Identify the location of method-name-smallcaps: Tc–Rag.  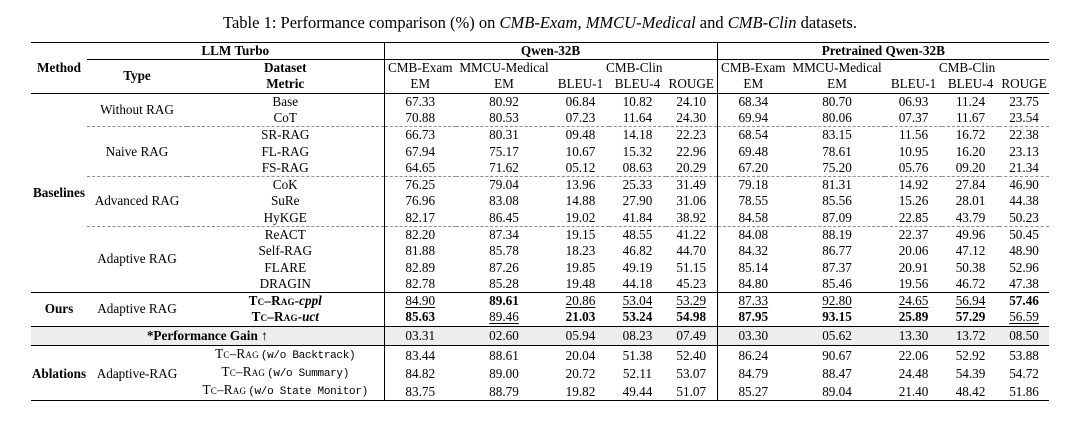
(224, 390).